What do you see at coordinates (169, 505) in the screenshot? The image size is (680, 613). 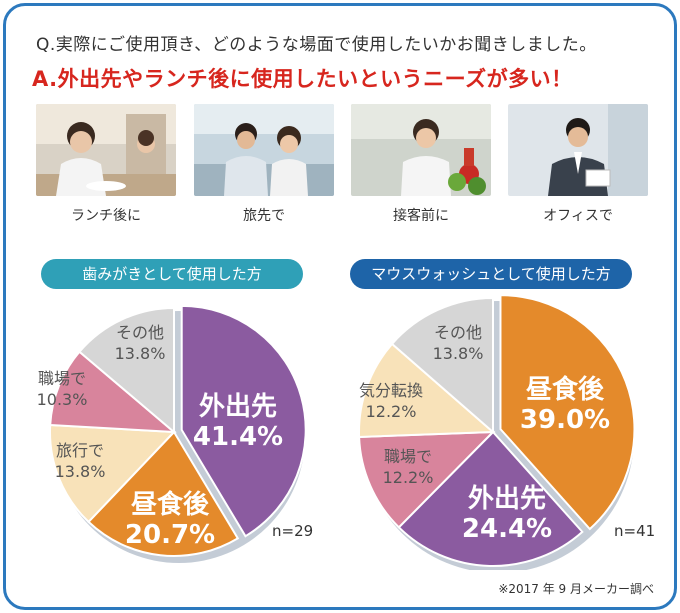 I see `pie1-label-after-lunch-name: 昼食後` at bounding box center [169, 505].